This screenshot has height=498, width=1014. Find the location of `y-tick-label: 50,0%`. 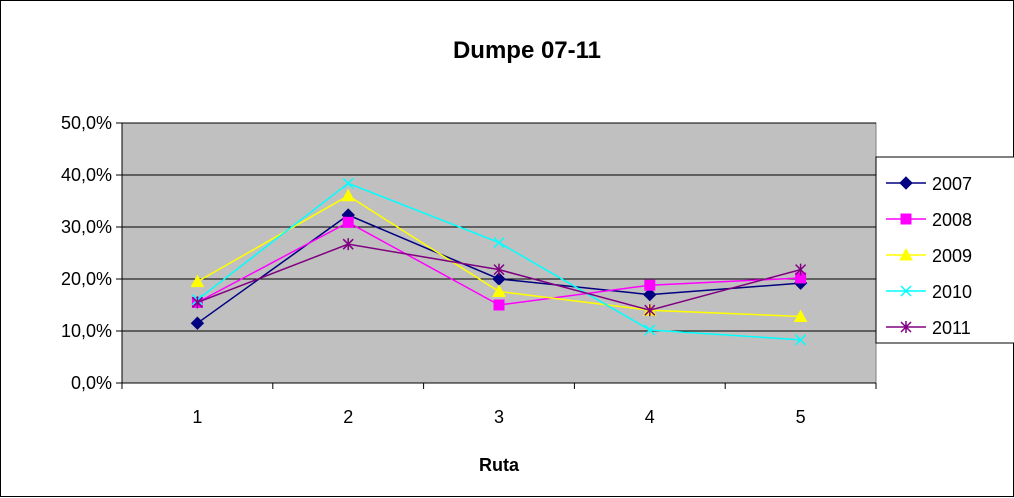

y-tick-label: 50,0% is located at coordinates (86, 123).